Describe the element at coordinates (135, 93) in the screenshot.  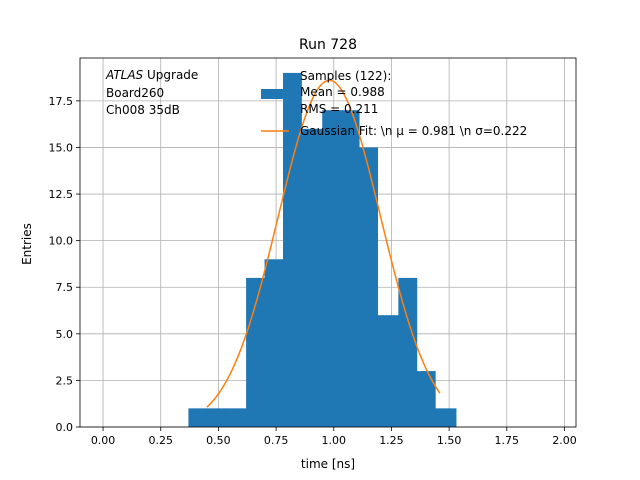
I see `annotation-line2: Board260` at that location.